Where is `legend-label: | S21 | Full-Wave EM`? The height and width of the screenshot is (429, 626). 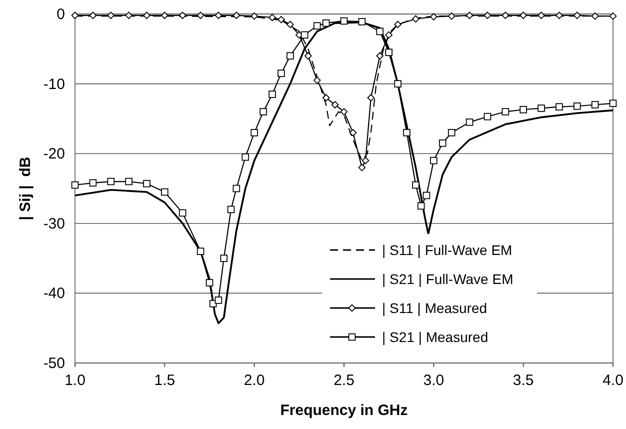 legend-label: | S21 | Full-Wave EM is located at coordinates (448, 279).